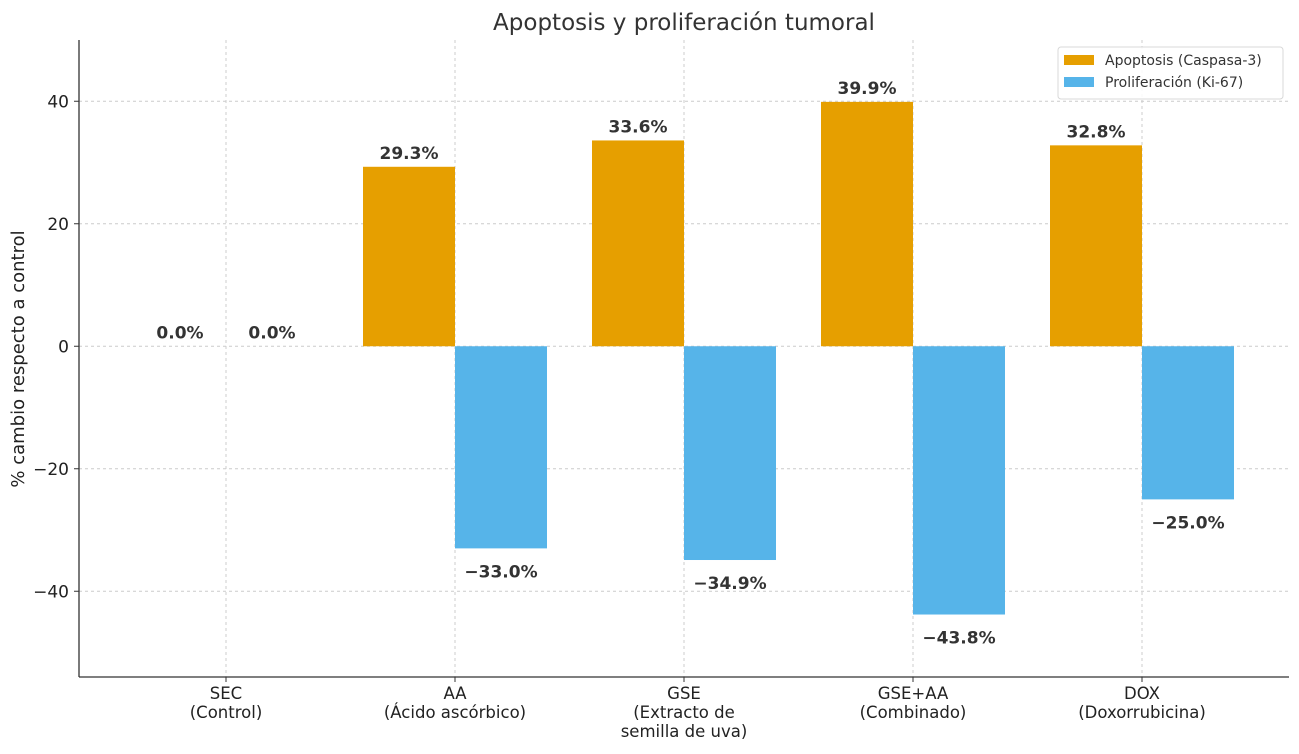 Image resolution: width=1299 pixels, height=754 pixels. I want to click on data-label: 32.8%, so click(1096, 132).